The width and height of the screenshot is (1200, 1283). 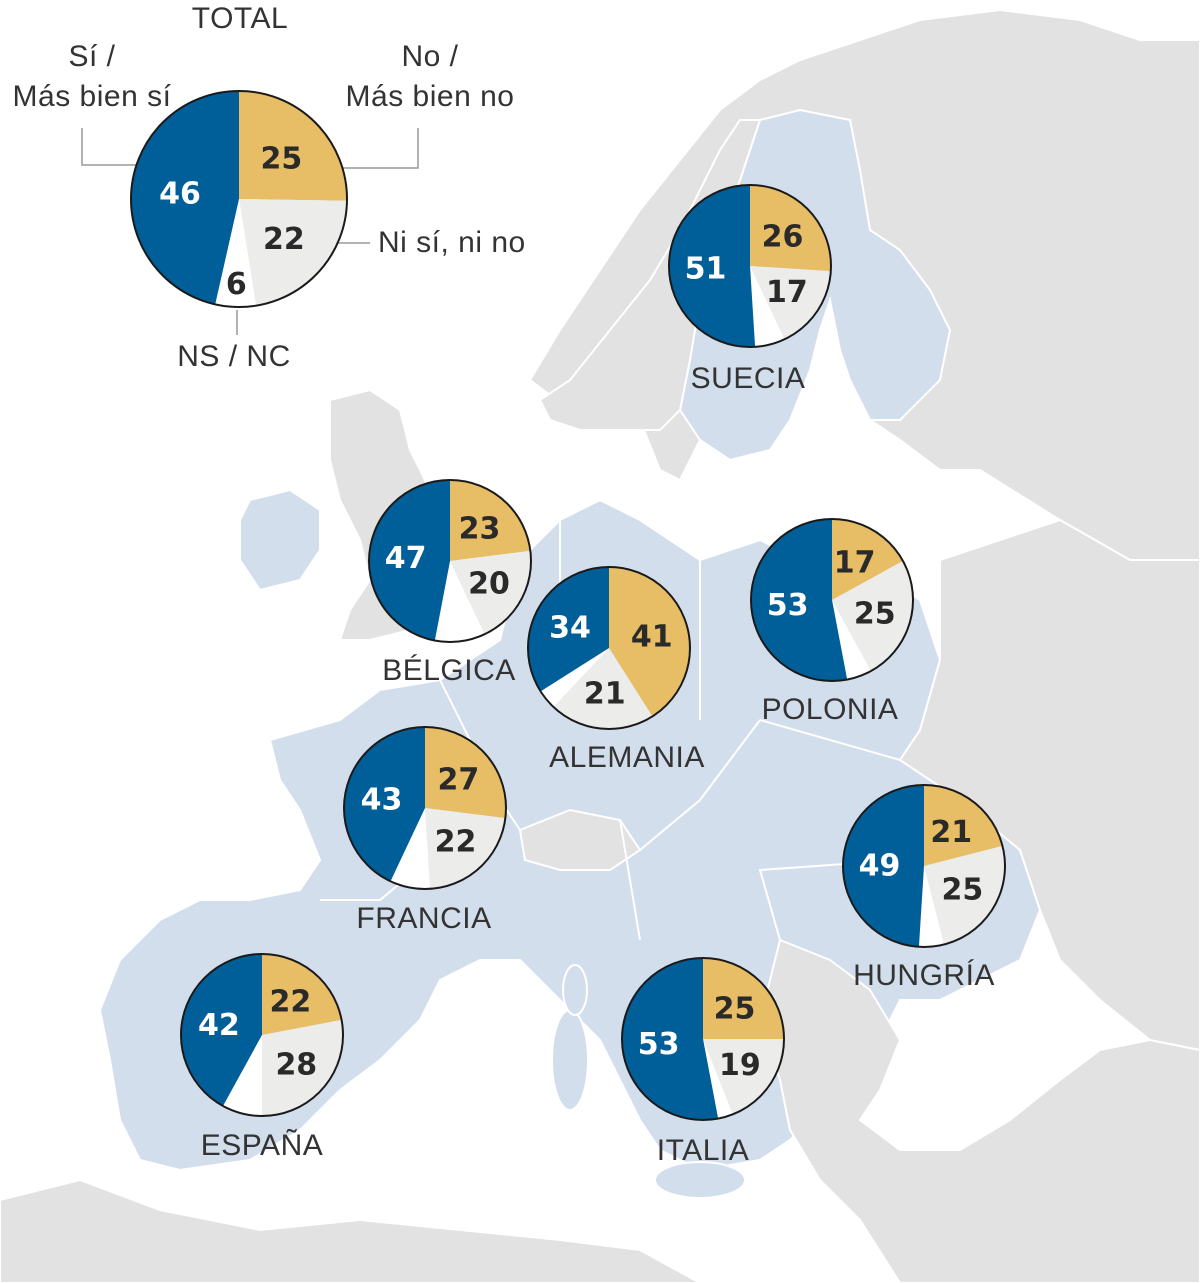 I want to click on legend-ns: NS / NC, so click(x=234, y=356).